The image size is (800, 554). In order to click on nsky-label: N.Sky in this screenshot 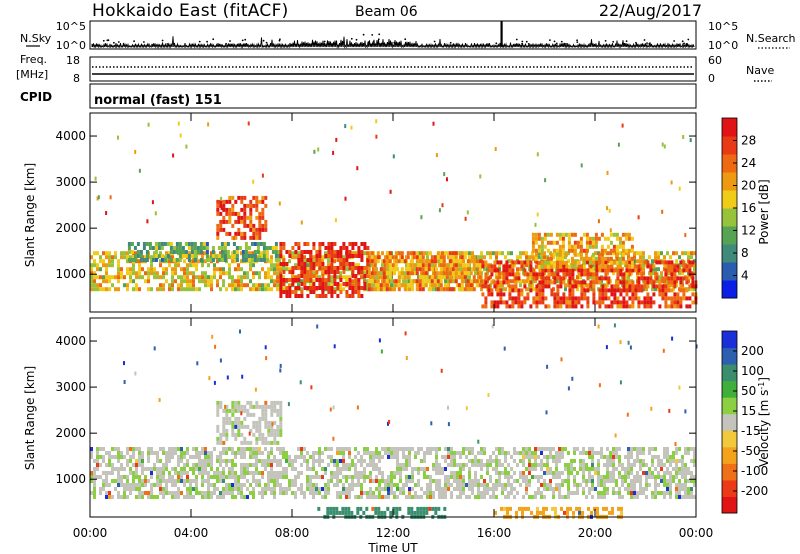, I will do `click(36, 38)`.